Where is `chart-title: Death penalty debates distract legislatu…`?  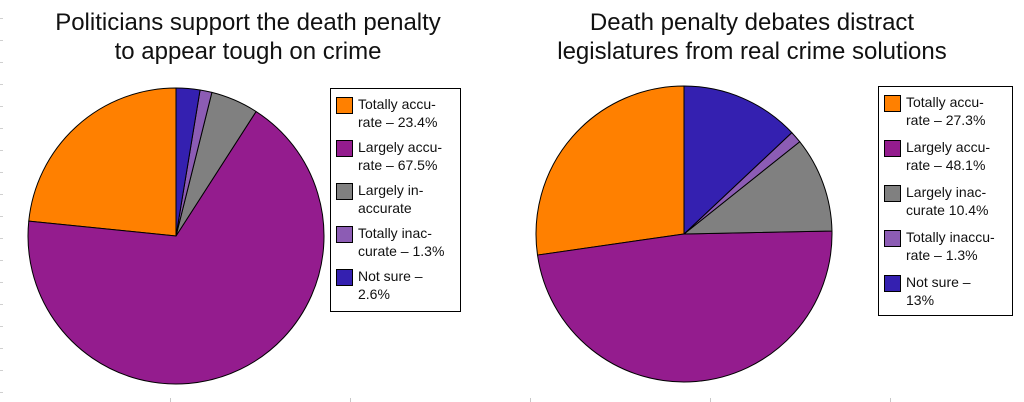
chart-title: Death penalty debates distract legislatu… is located at coordinates (752, 37).